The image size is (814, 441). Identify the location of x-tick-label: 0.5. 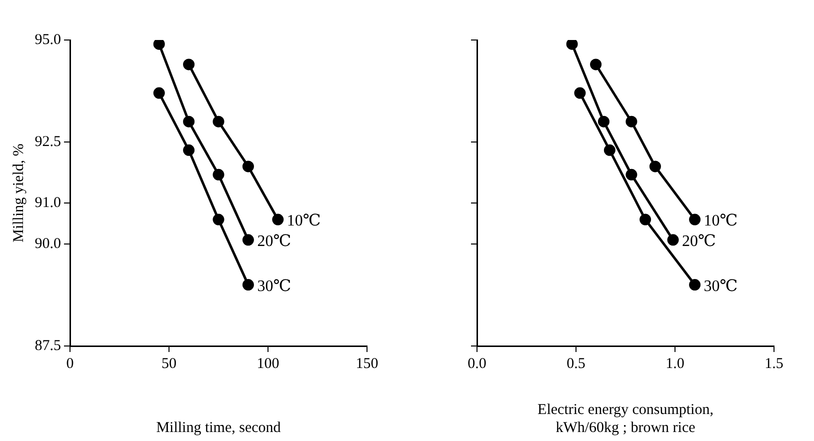
(576, 364).